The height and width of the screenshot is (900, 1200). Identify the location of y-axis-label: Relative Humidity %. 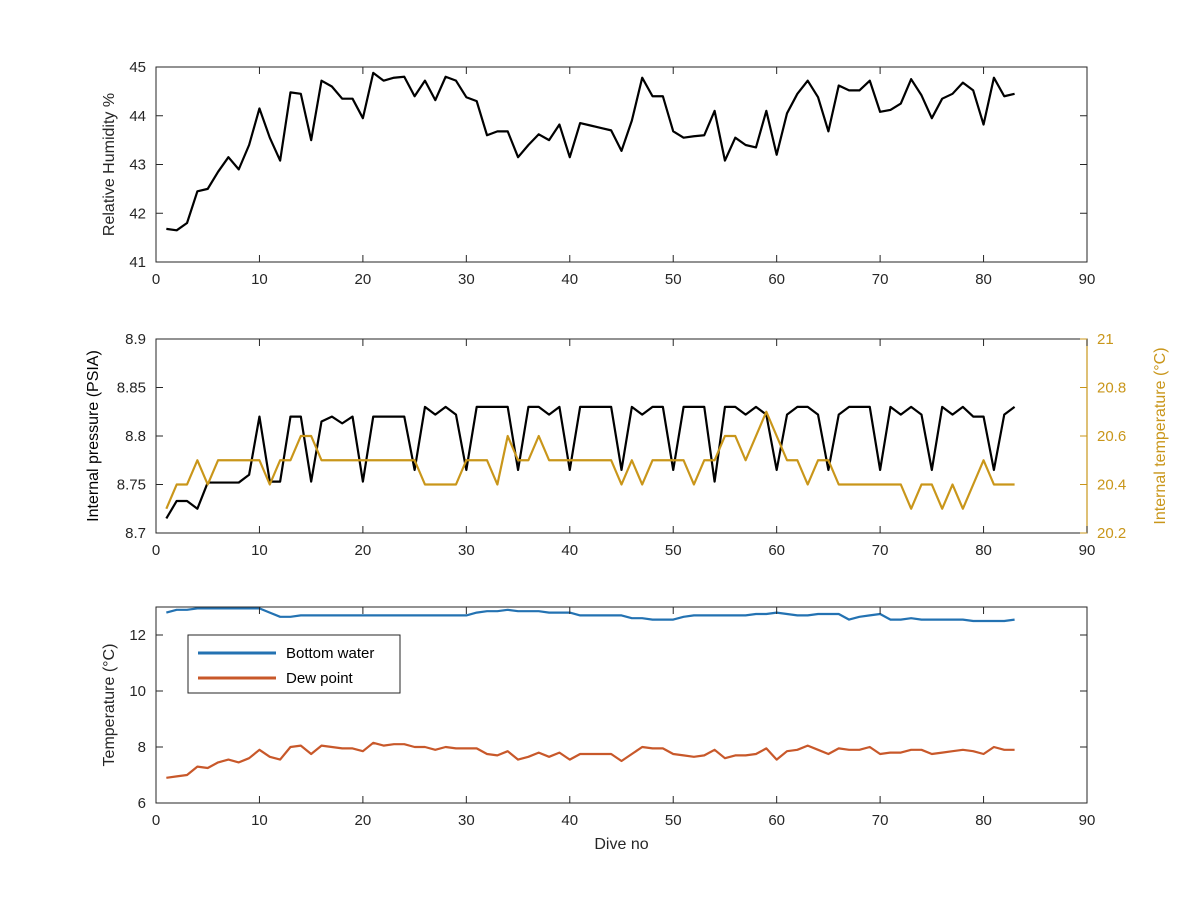
(109, 164).